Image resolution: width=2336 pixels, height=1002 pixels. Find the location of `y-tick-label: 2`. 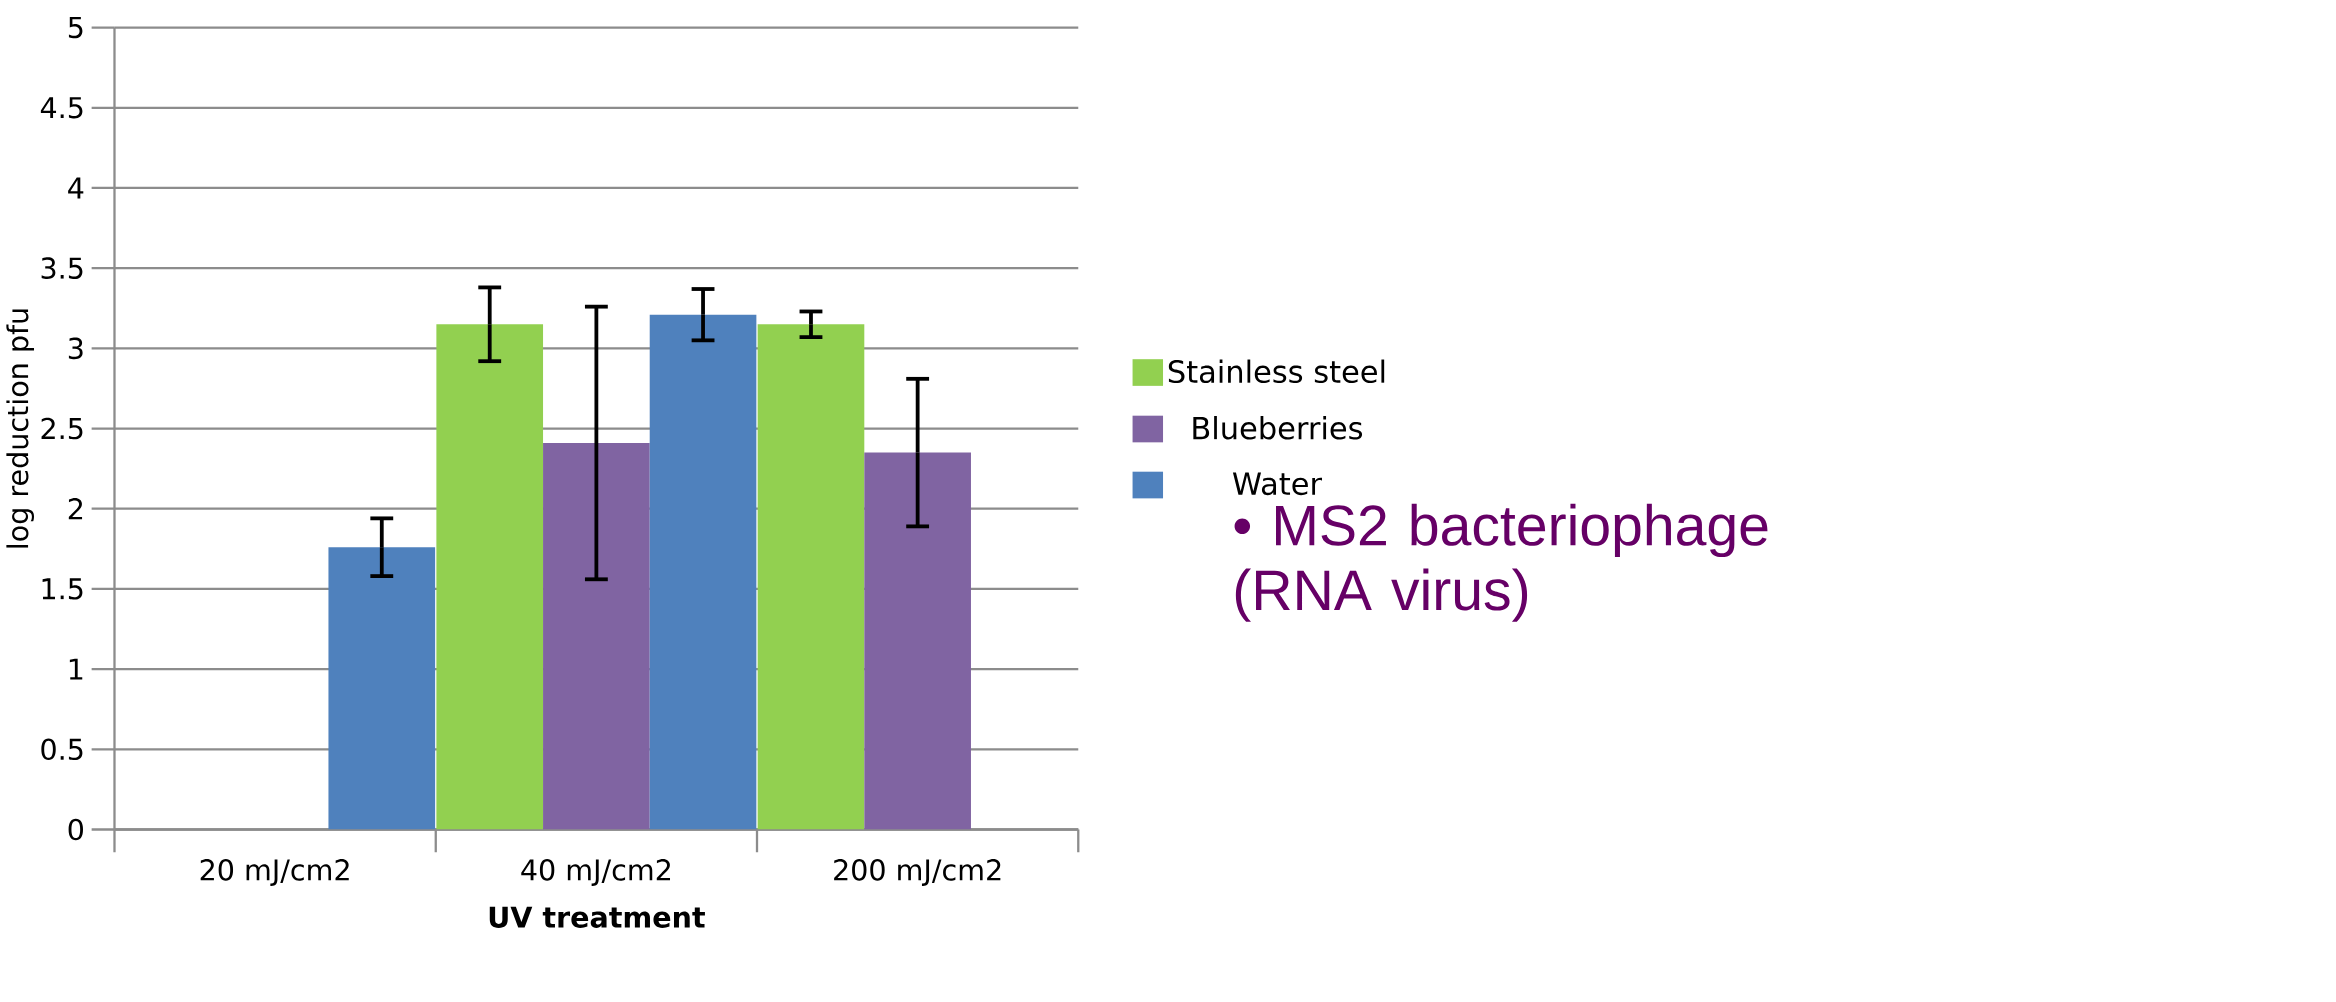

y-tick-label: 2 is located at coordinates (75, 509).